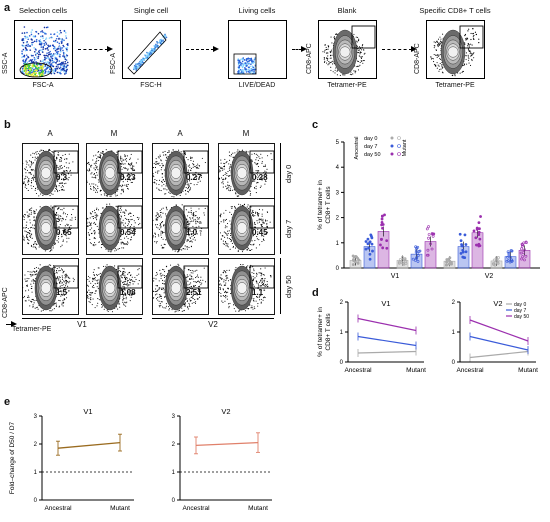  I want to click on legend-group-mutant: Mutant, so click(405, 147).